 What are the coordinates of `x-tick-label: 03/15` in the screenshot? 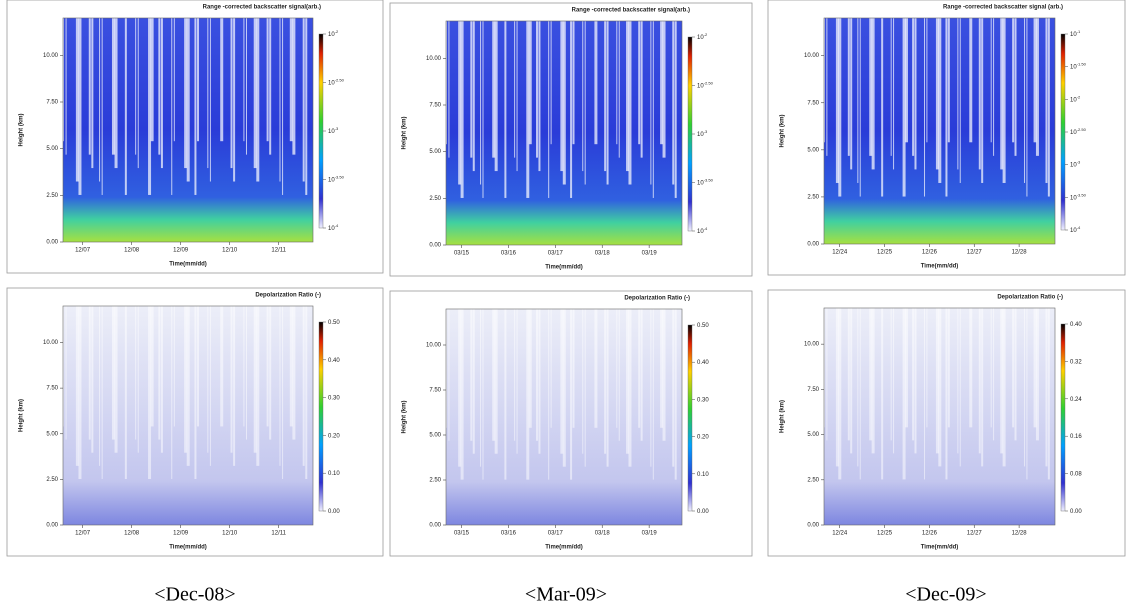 It's located at (462, 534).